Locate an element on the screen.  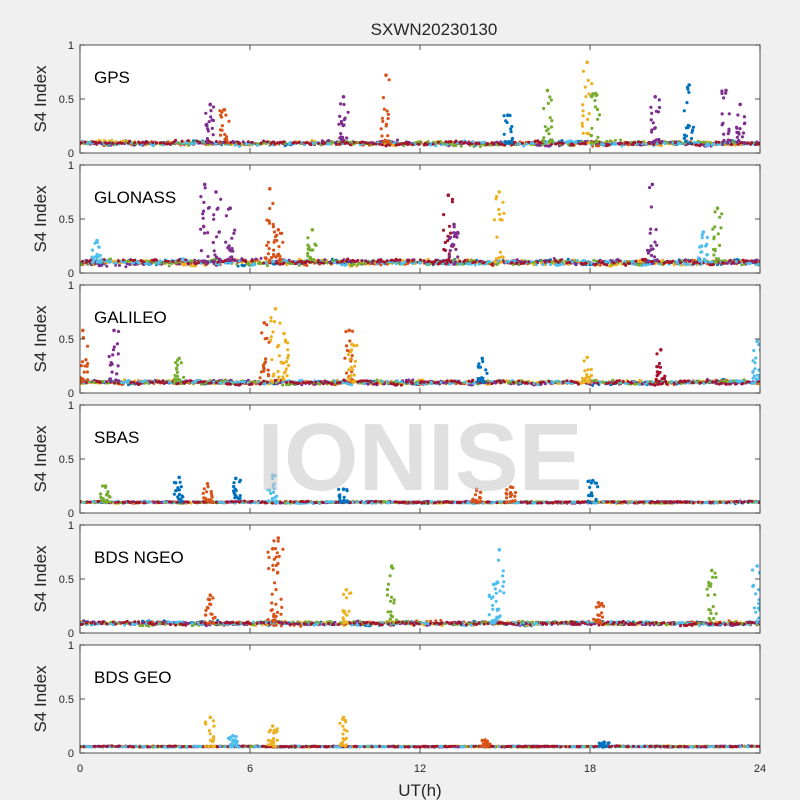
y-axis-label: S4 Index is located at coordinates (40, 339).